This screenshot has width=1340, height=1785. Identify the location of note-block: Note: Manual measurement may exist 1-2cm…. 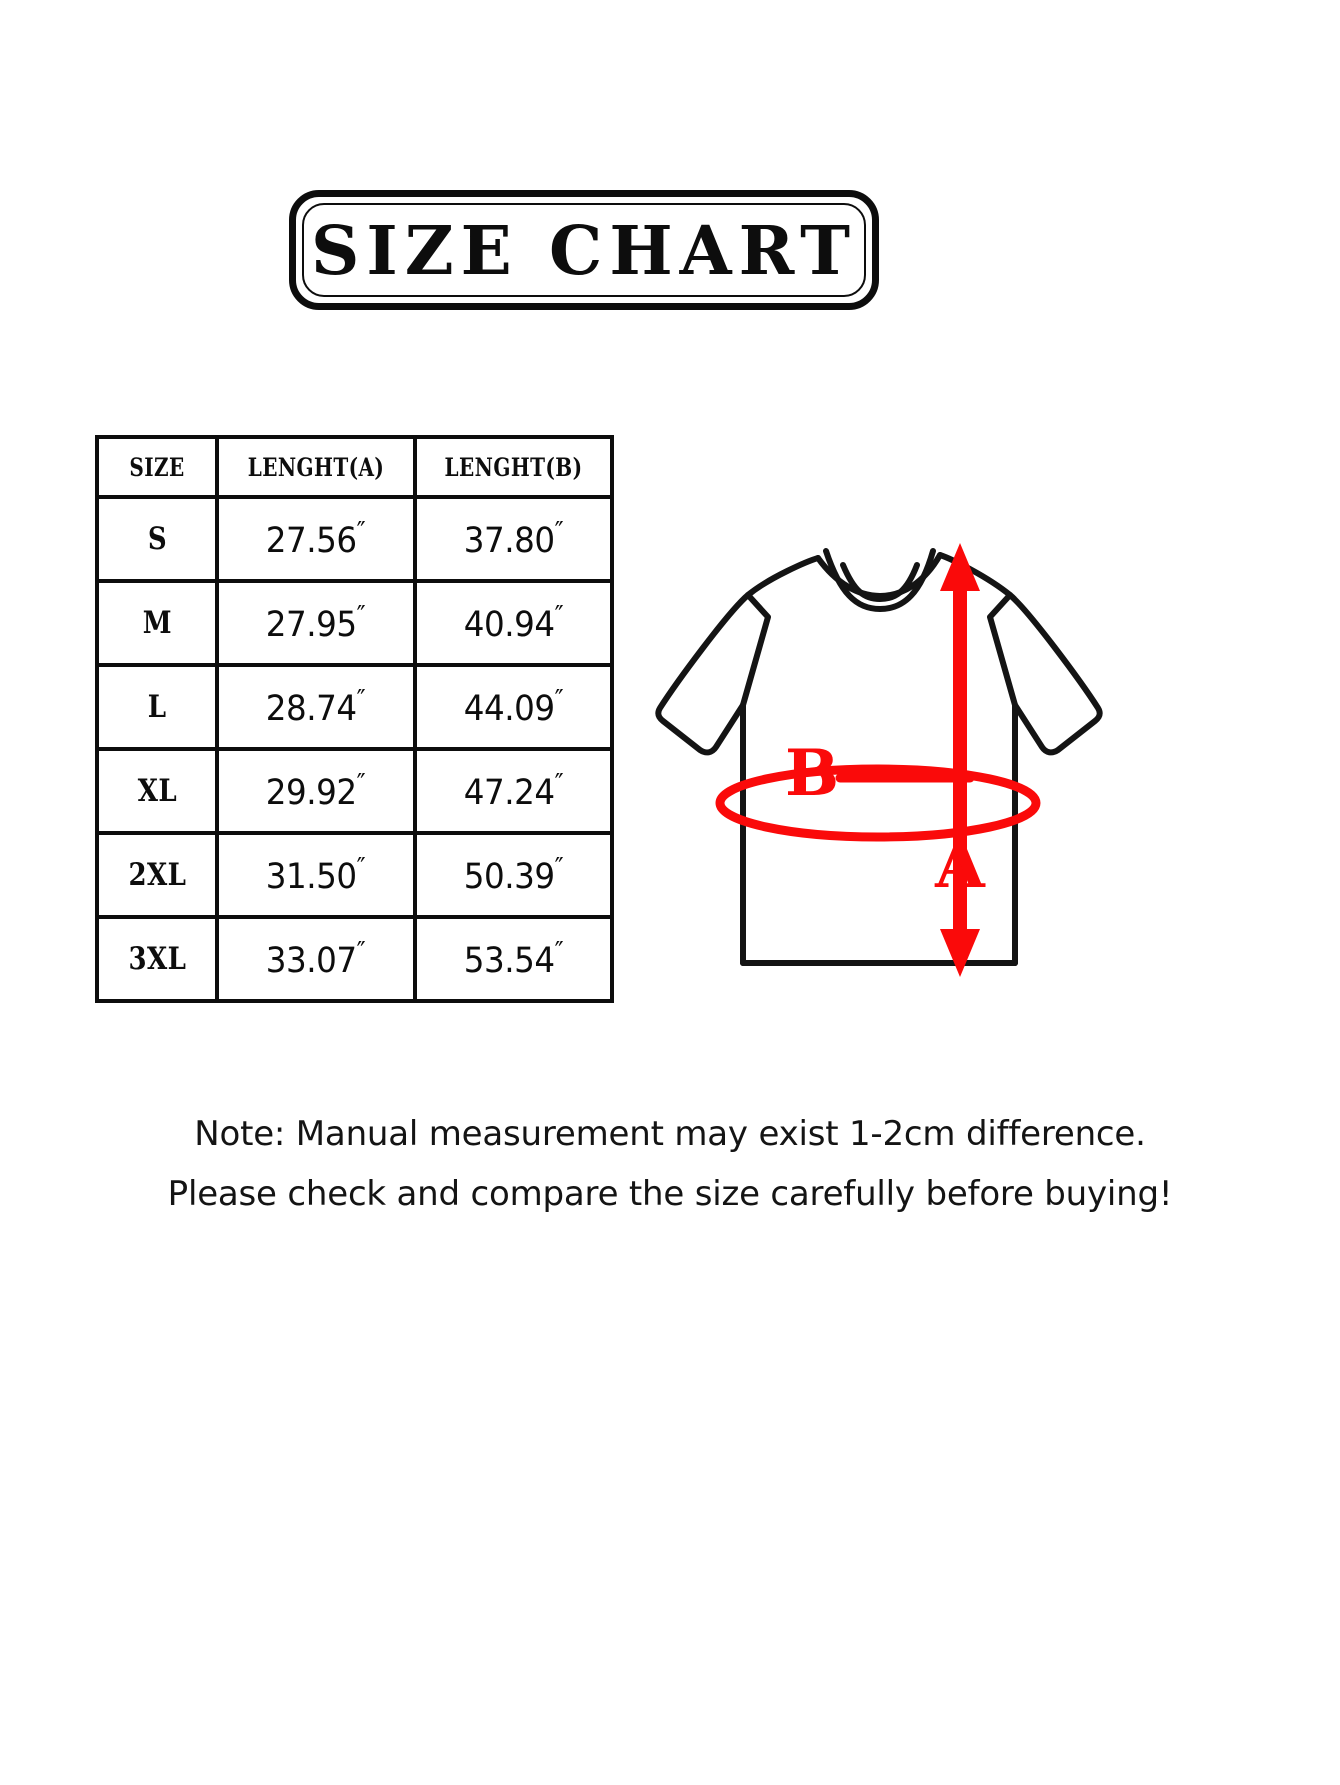
(670, 1164).